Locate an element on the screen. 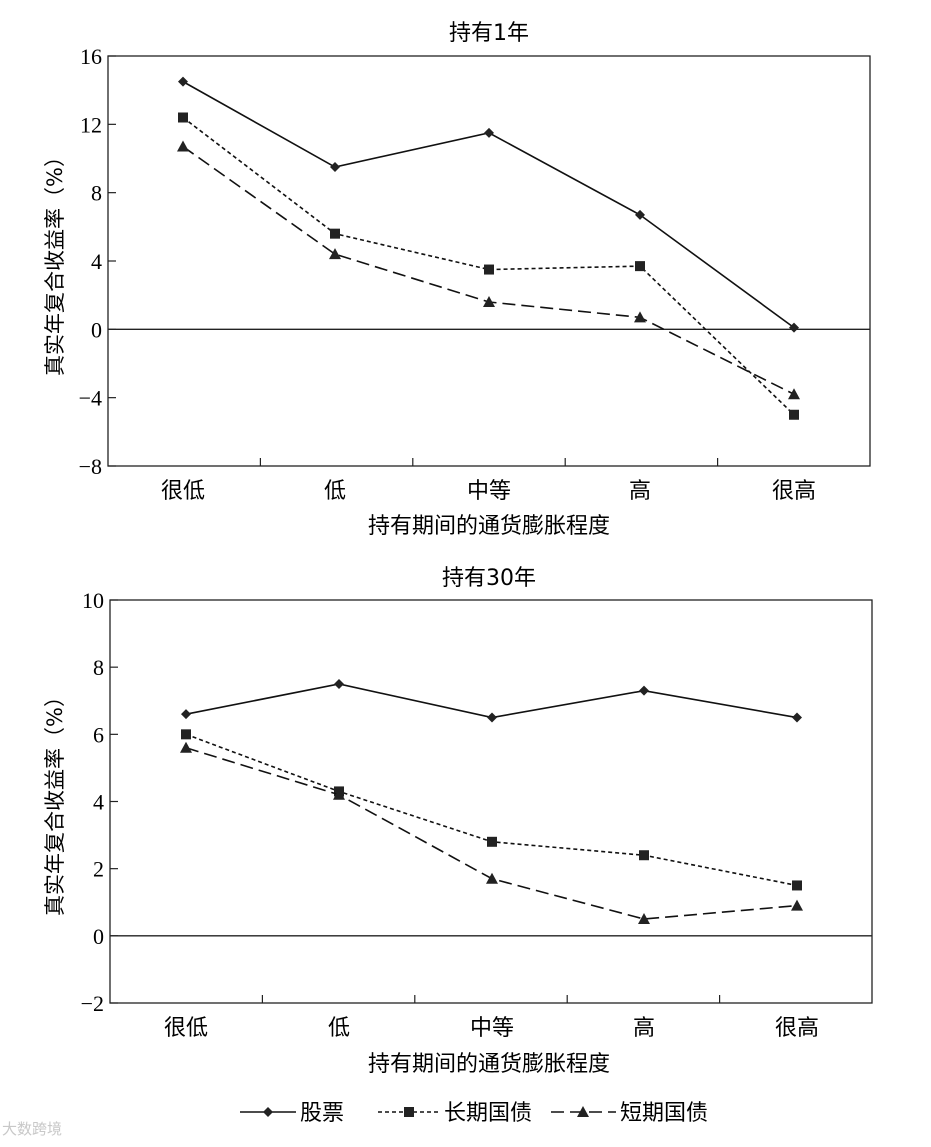  chart-2-series is located at coordinates (491, 801).